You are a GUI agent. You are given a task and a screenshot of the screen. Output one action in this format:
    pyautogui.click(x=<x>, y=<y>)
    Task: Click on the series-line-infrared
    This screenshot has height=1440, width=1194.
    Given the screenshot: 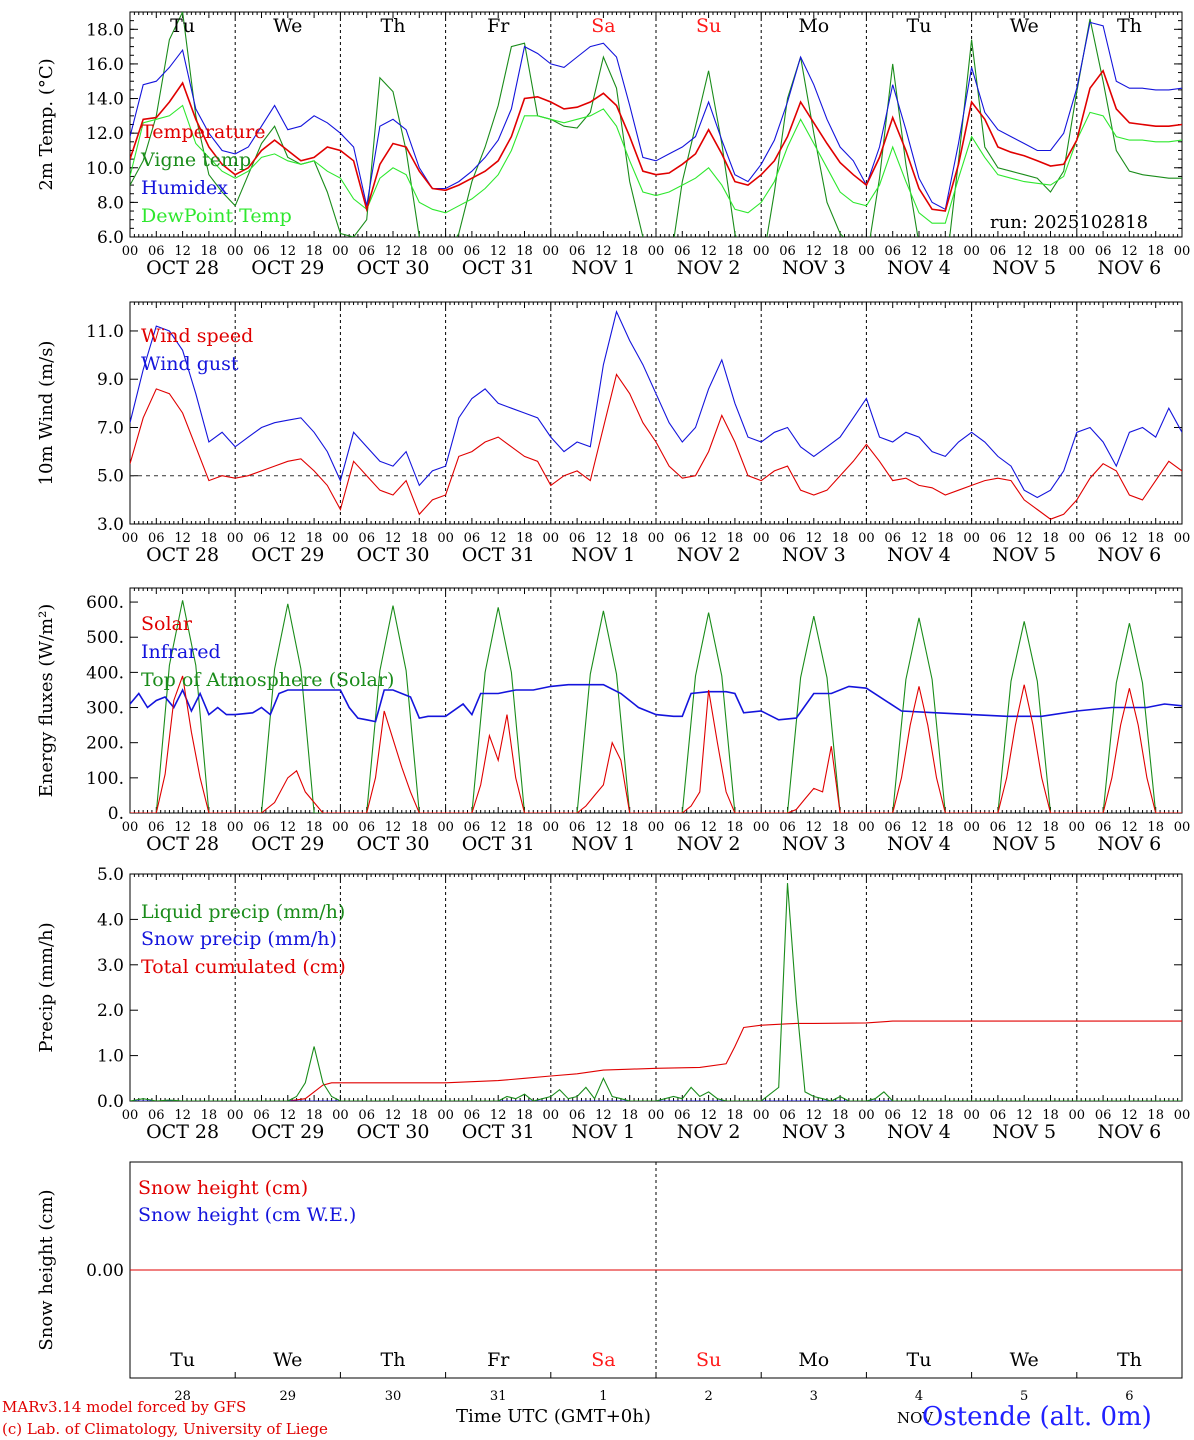 What is the action you would take?
    pyautogui.click(x=656, y=703)
    